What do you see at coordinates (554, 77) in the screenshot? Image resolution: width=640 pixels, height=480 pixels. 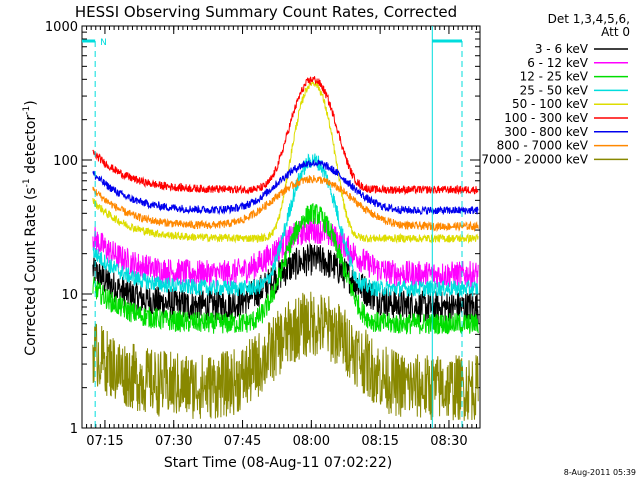 I see `legend-entry-label: 12 - 25 keV` at bounding box center [554, 77].